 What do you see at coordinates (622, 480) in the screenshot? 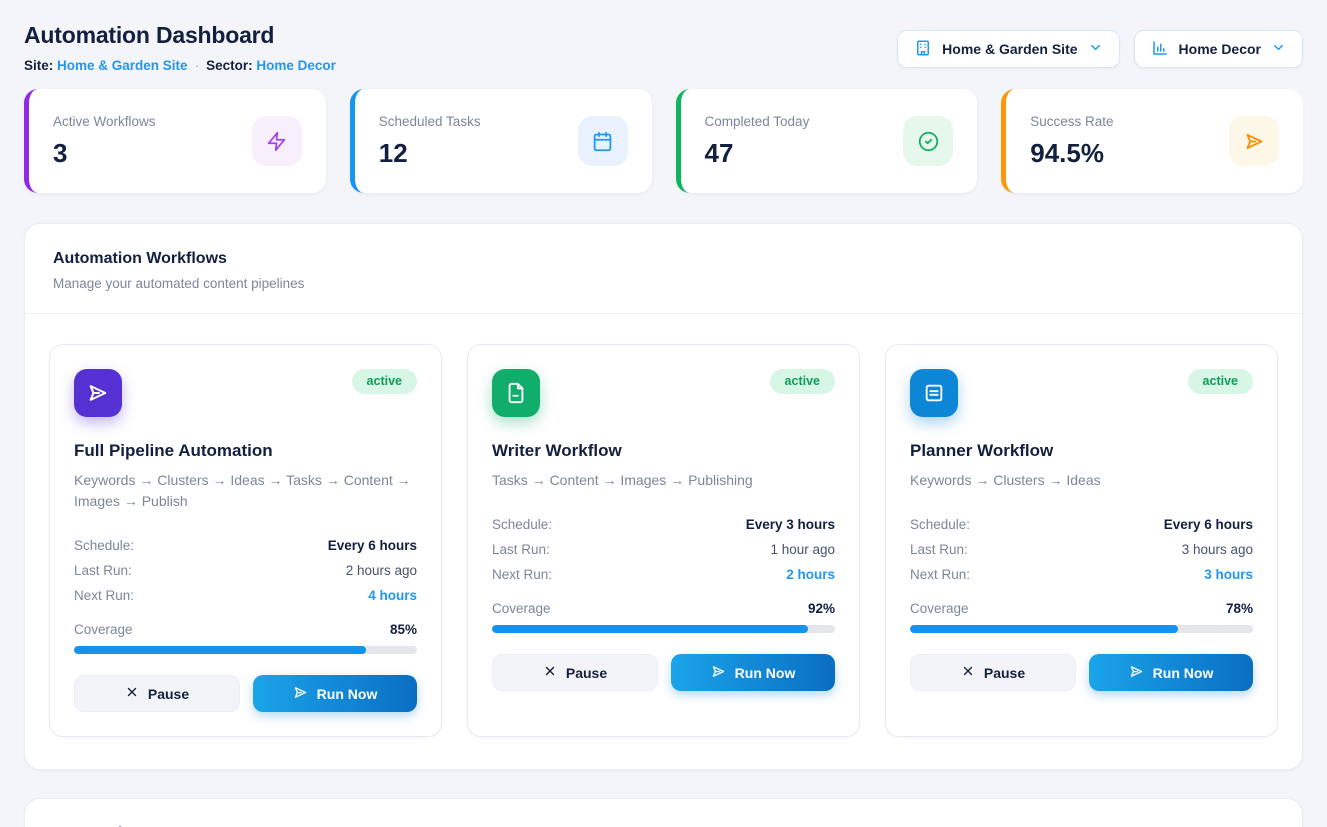
I see `workflow-description: Tasks → Content → Images → Publishing` at bounding box center [622, 480].